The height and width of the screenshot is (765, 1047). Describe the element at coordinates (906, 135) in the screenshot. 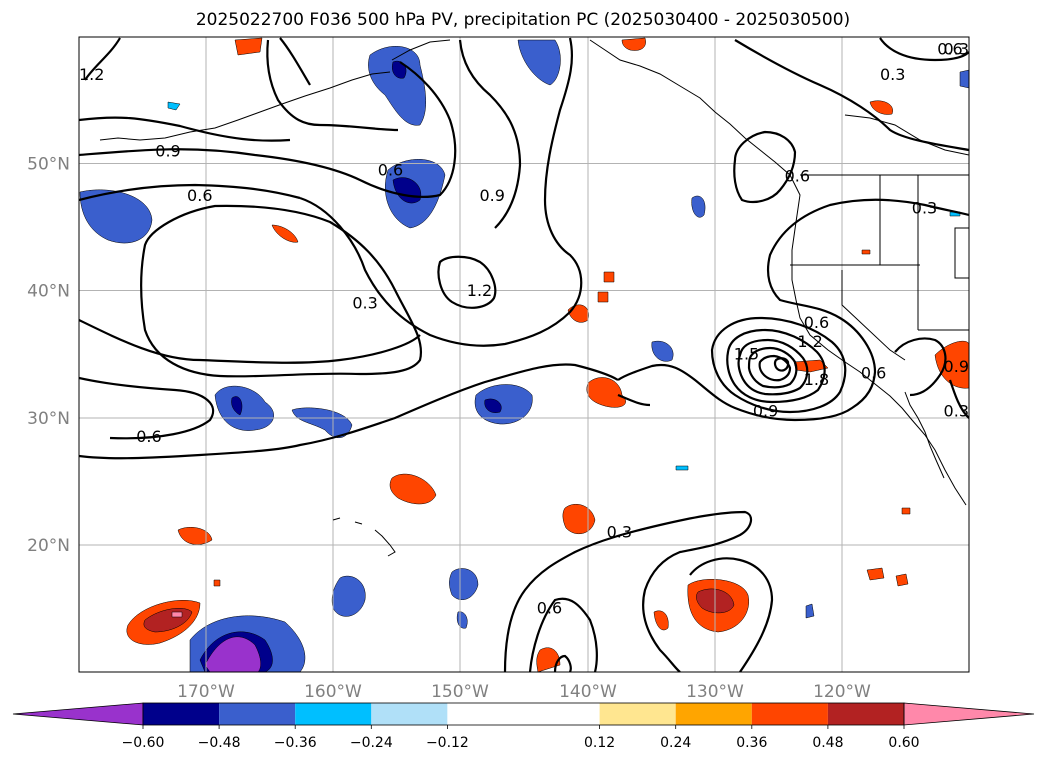

I see `canada-border` at that location.